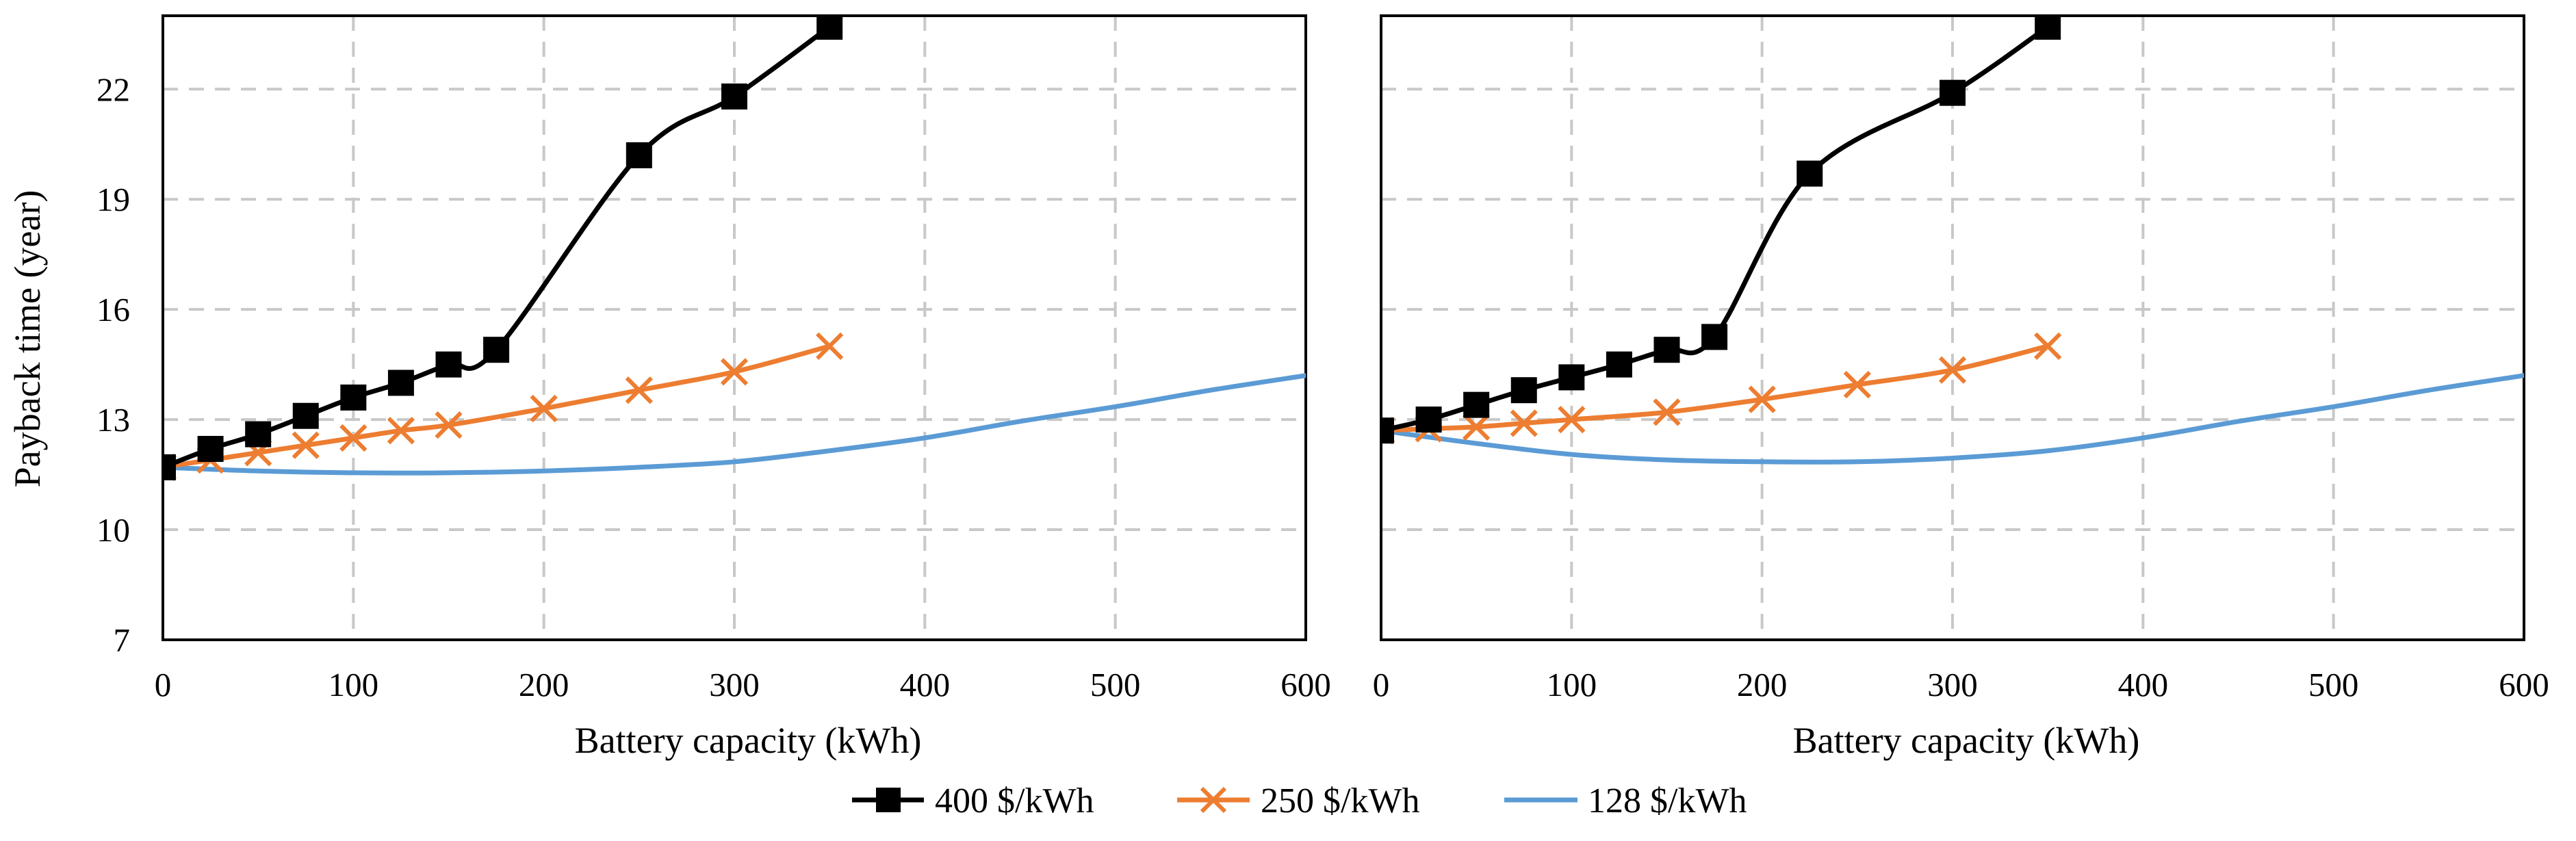  What do you see at coordinates (888, 800) in the screenshot?
I see `legend-square-marker` at bounding box center [888, 800].